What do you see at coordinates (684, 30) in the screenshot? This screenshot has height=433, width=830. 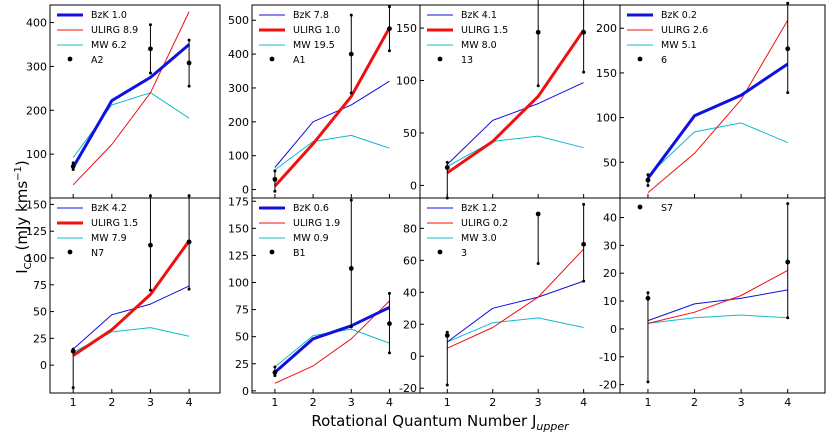 I see `legend-label: ULIRG 2.6` at bounding box center [684, 30].